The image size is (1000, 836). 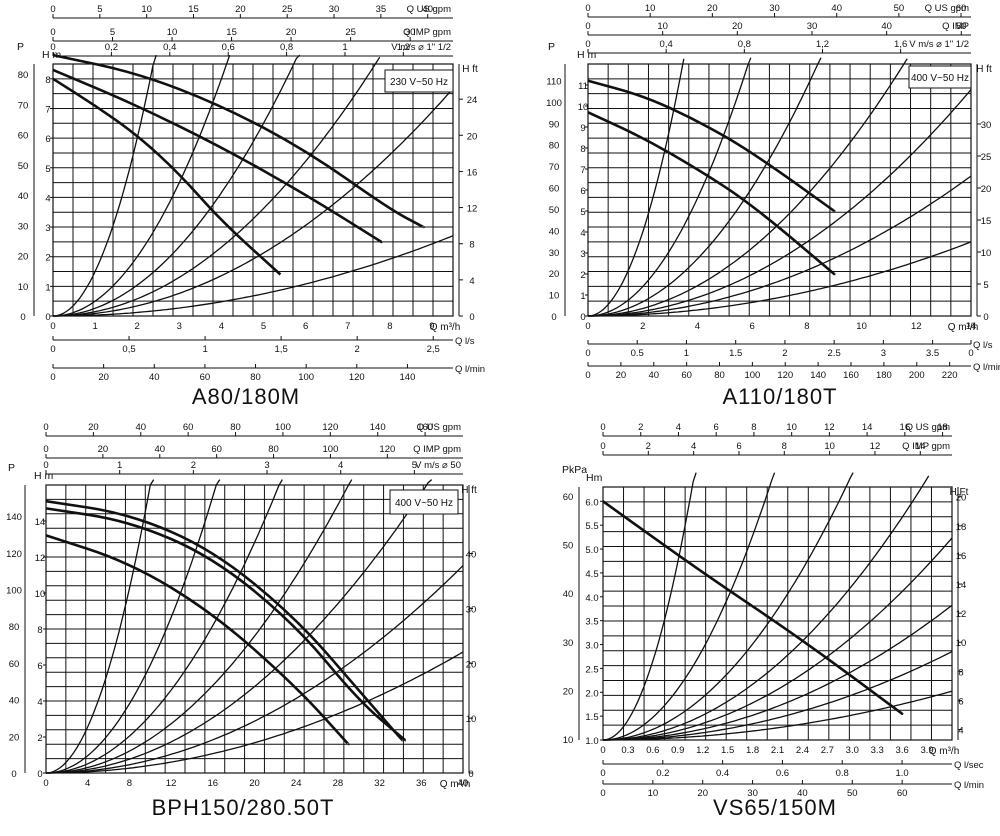 What do you see at coordinates (702, 793) in the screenshot?
I see `bottom-axis-3-tick-label: 20` at bounding box center [702, 793].